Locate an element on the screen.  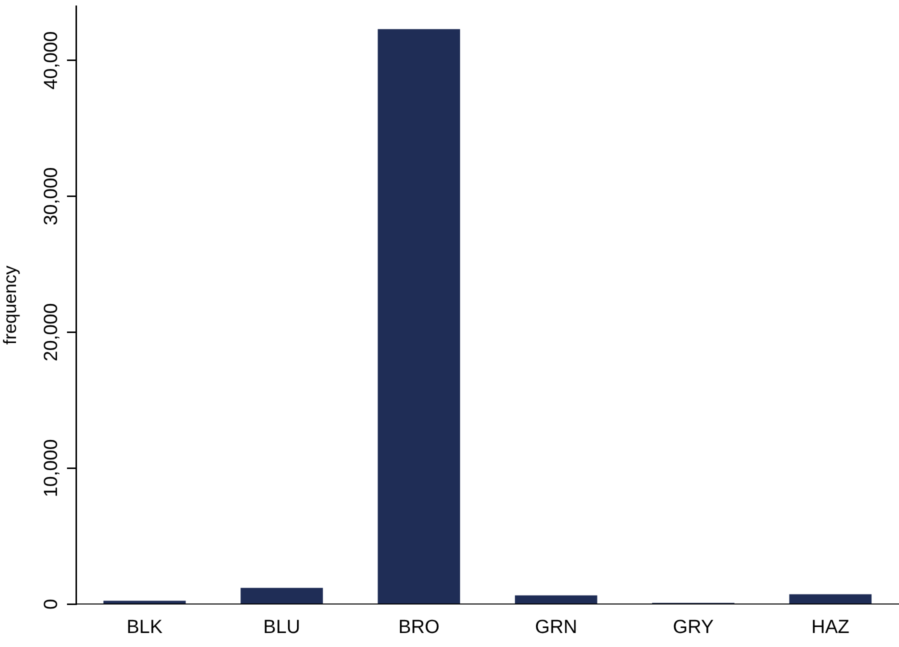
y-tick-label: 0 is located at coordinates (51, 604).